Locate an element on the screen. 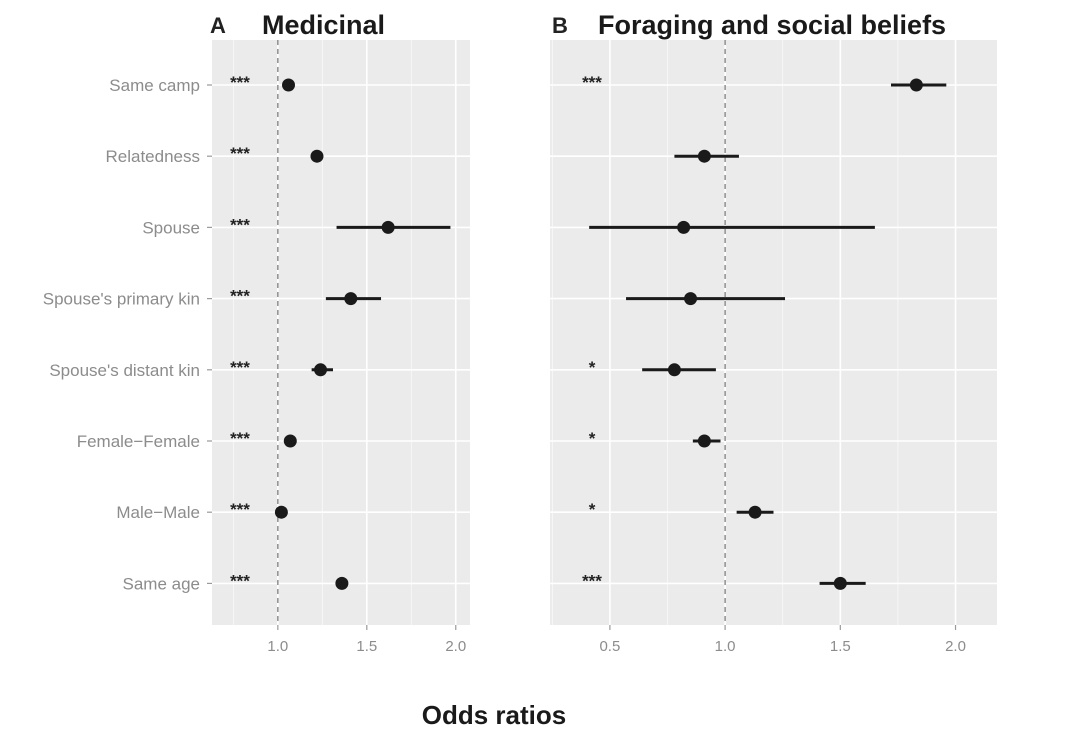 The width and height of the screenshot is (1070, 746). x-tick-label: 0.5 is located at coordinates (609, 646).